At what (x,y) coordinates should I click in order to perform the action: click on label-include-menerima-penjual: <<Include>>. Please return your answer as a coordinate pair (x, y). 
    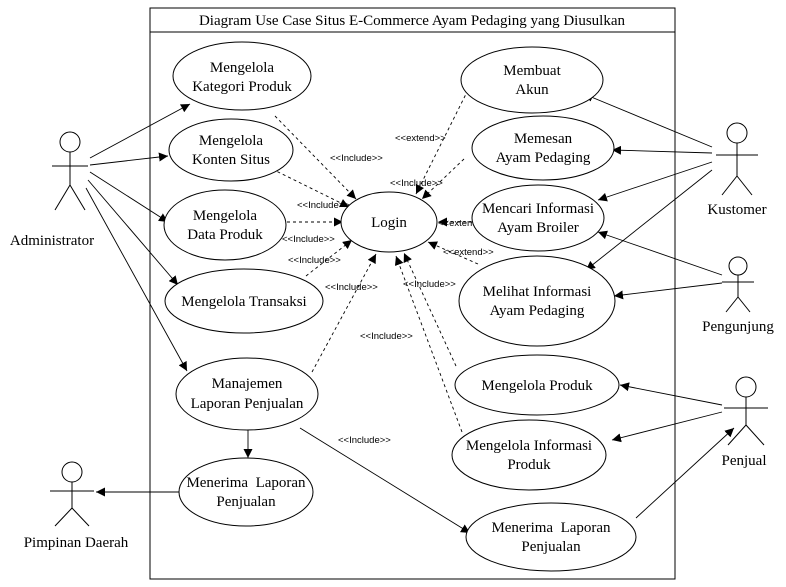
    Looking at the image, I should click on (364, 440).